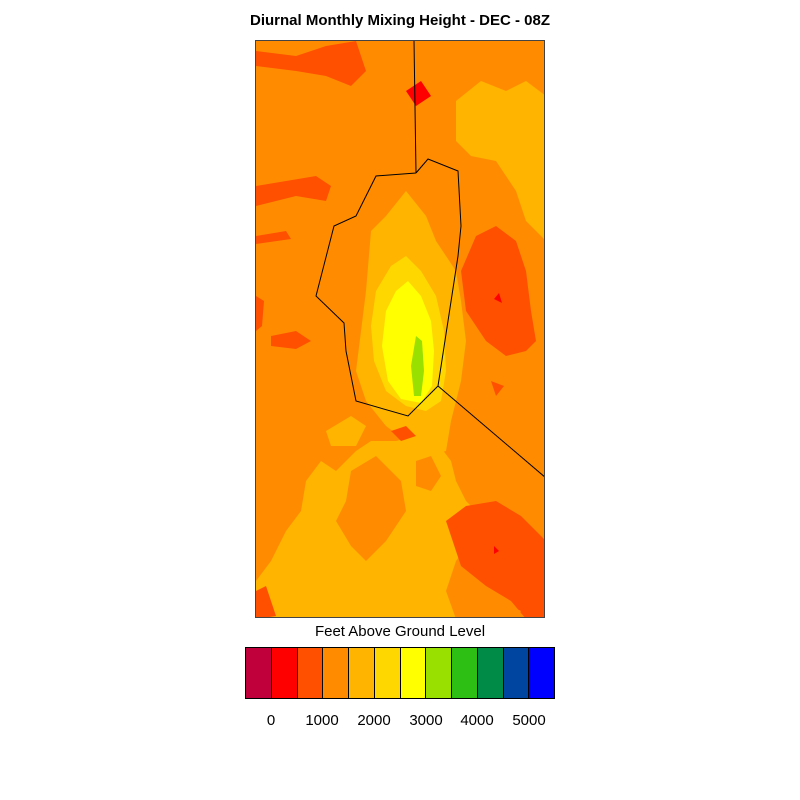  Describe the element at coordinates (291, 340) in the screenshot. I see `contour-red-left-mid` at that location.